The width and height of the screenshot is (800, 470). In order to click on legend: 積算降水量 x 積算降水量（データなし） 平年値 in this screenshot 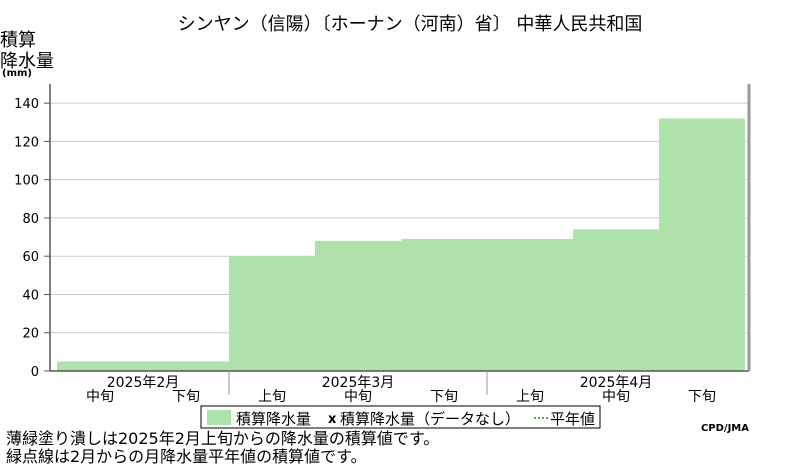, I will do `click(400, 417)`.